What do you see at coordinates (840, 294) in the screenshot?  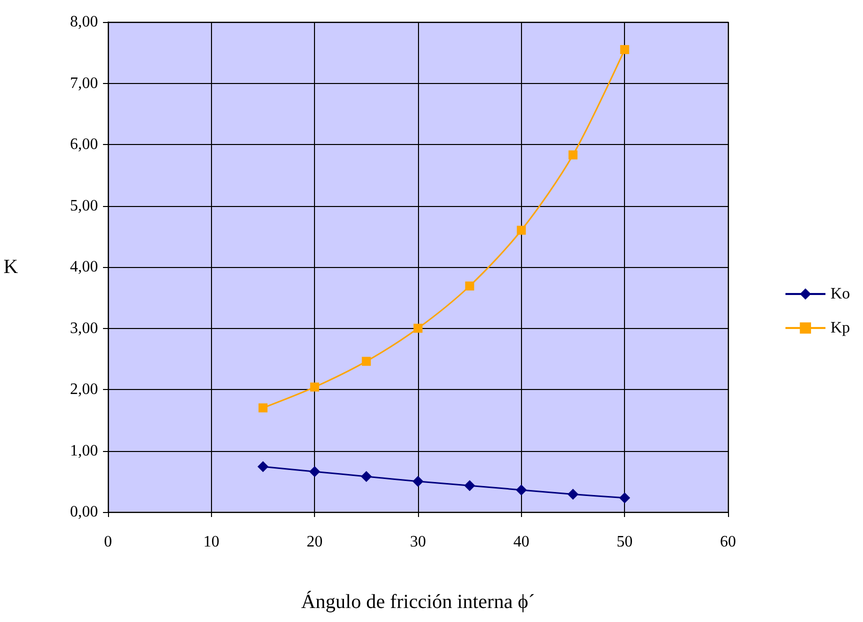 I see `legend-label: Ko` at bounding box center [840, 294].